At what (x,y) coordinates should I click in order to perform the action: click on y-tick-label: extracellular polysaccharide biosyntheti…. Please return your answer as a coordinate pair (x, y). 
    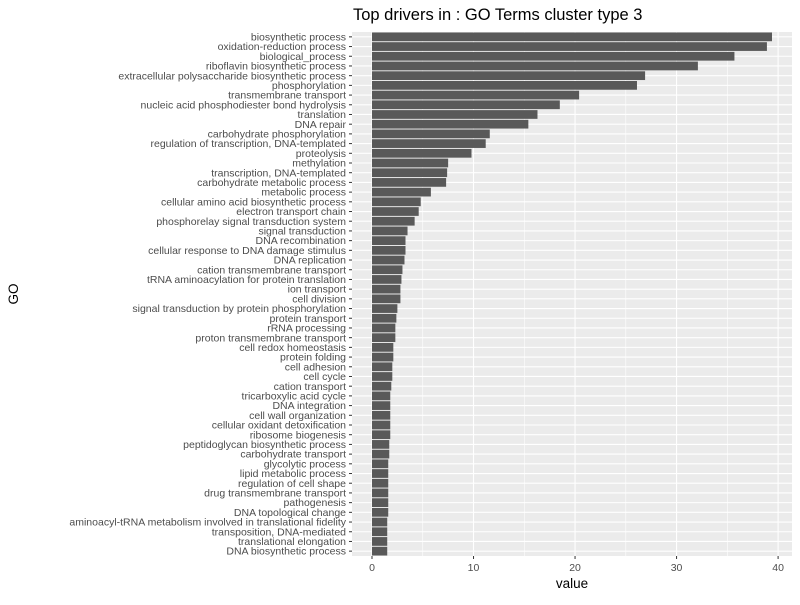
    Looking at the image, I should click on (232, 76).